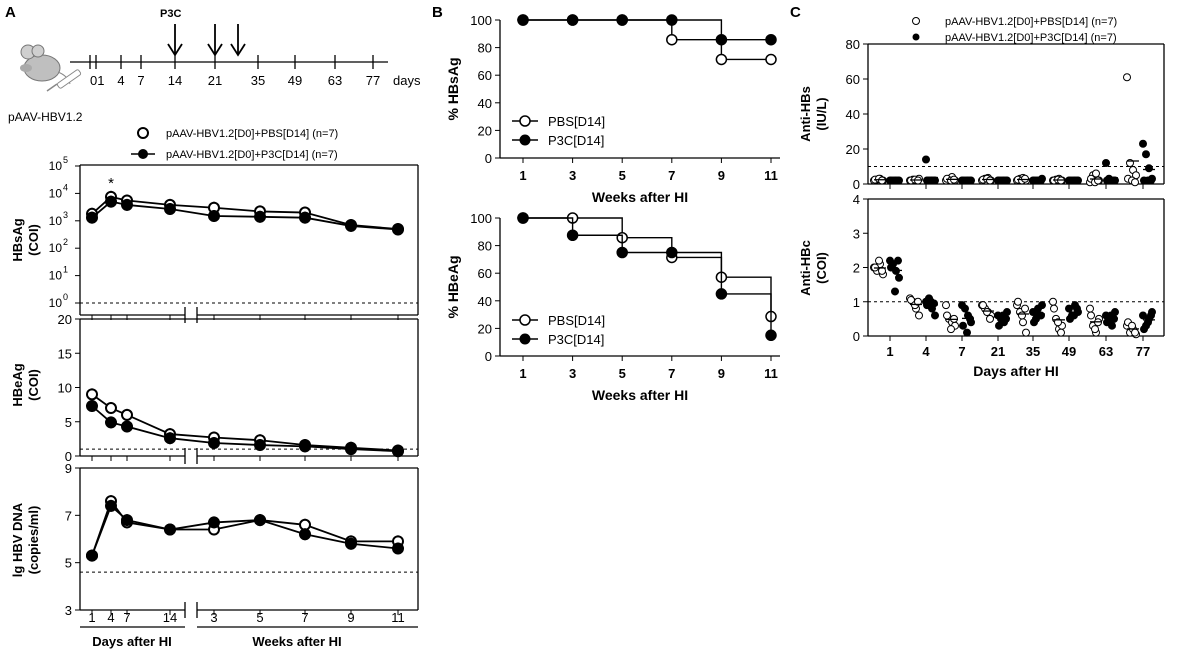 This screenshot has height=665, width=1196. I want to click on legend-c-pbs-label: pAAV-HBV1.2[D0]+PBS[D14] (n=7), so click(1031, 22).